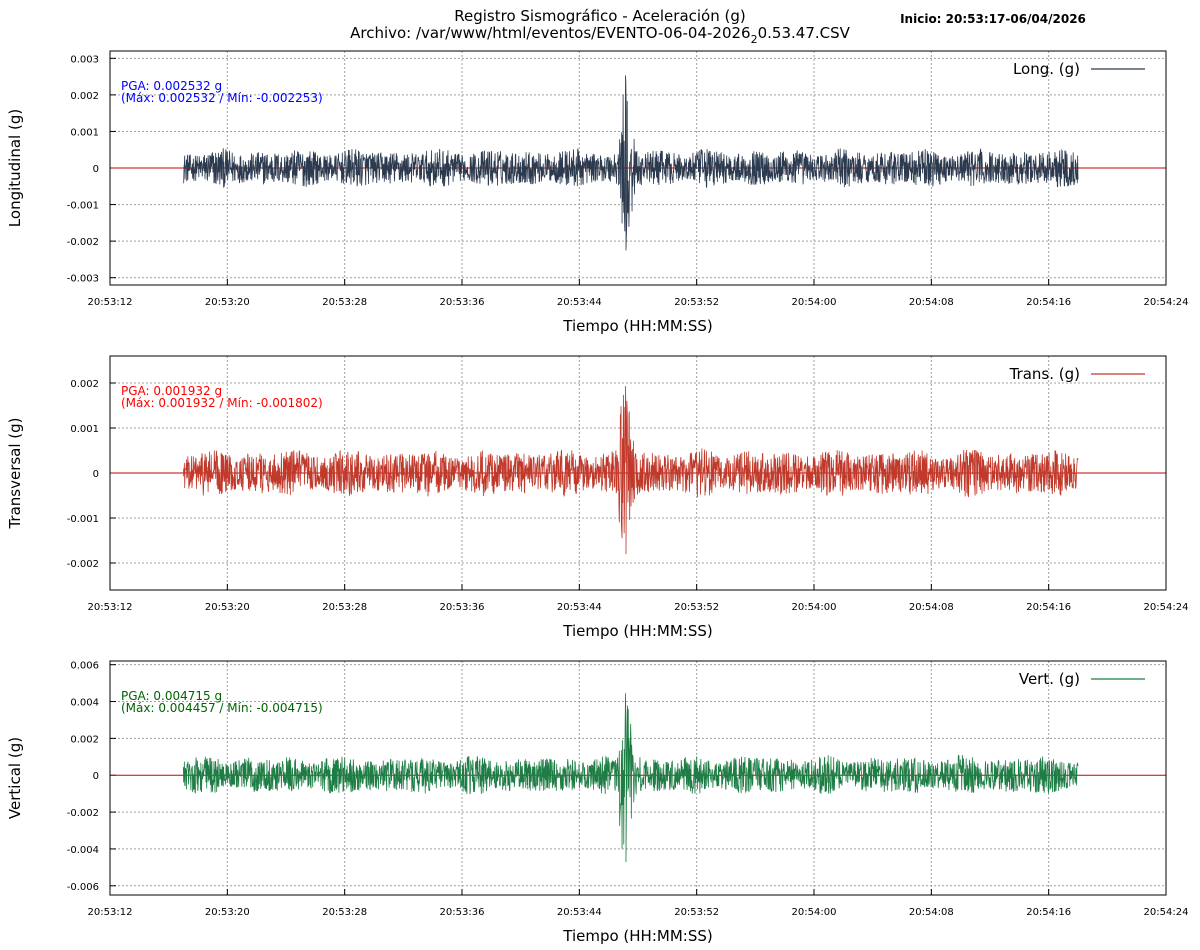 Image resolution: width=1200 pixels, height=950 pixels. I want to click on legend-label: Vert. (g), so click(1049, 679).